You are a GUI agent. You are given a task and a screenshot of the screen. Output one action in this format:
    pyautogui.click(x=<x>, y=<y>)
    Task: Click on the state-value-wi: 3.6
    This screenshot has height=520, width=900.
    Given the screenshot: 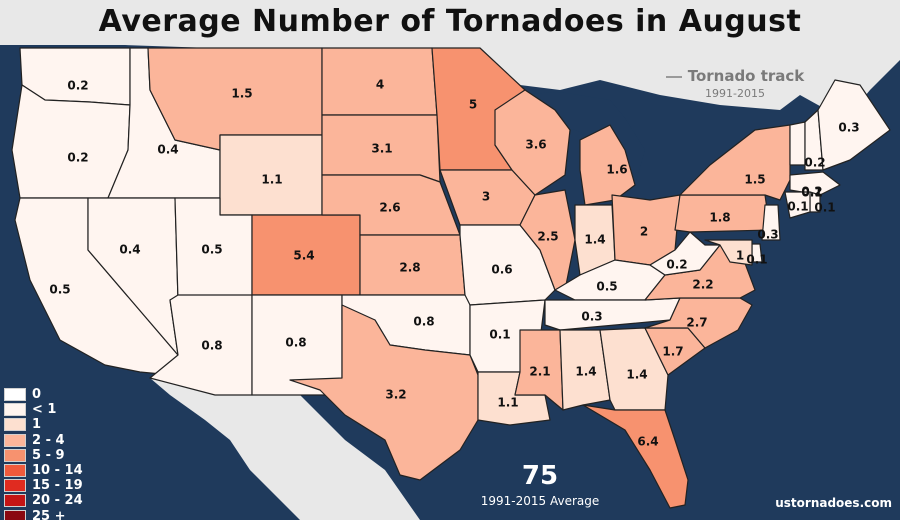 What is the action you would take?
    pyautogui.click(x=535, y=145)
    